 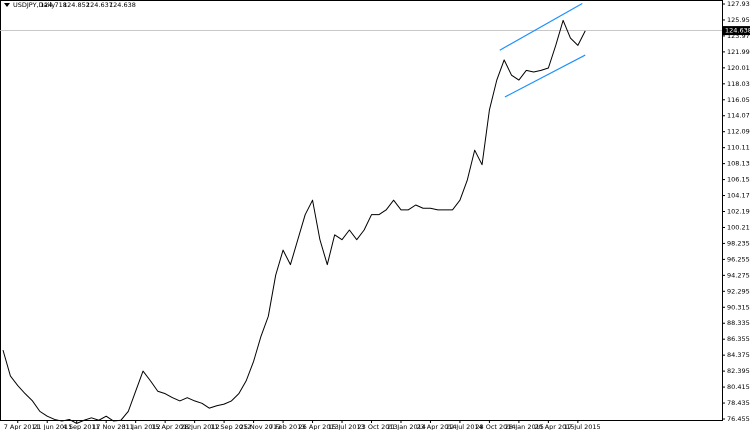 I want to click on x-tick-label: 15 Jul 2013, so click(x=346, y=426).